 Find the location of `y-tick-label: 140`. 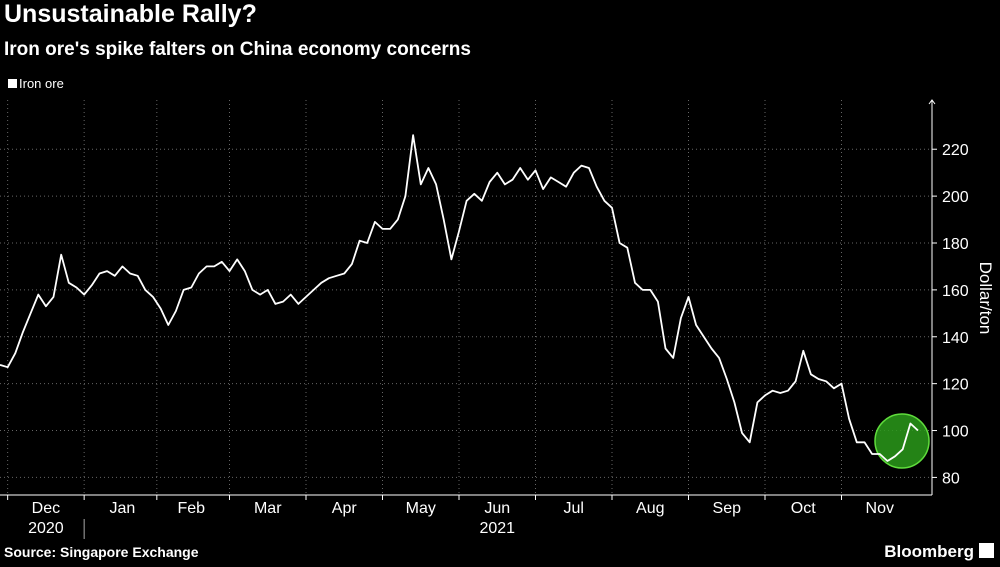

y-tick-label: 140 is located at coordinates (955, 338).